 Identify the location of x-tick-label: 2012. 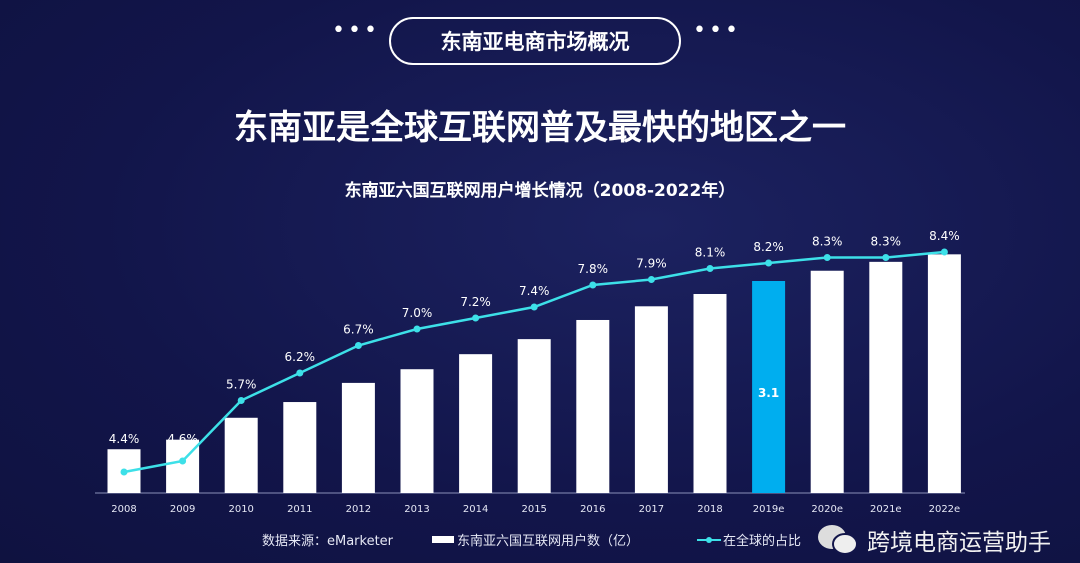
(358, 509).